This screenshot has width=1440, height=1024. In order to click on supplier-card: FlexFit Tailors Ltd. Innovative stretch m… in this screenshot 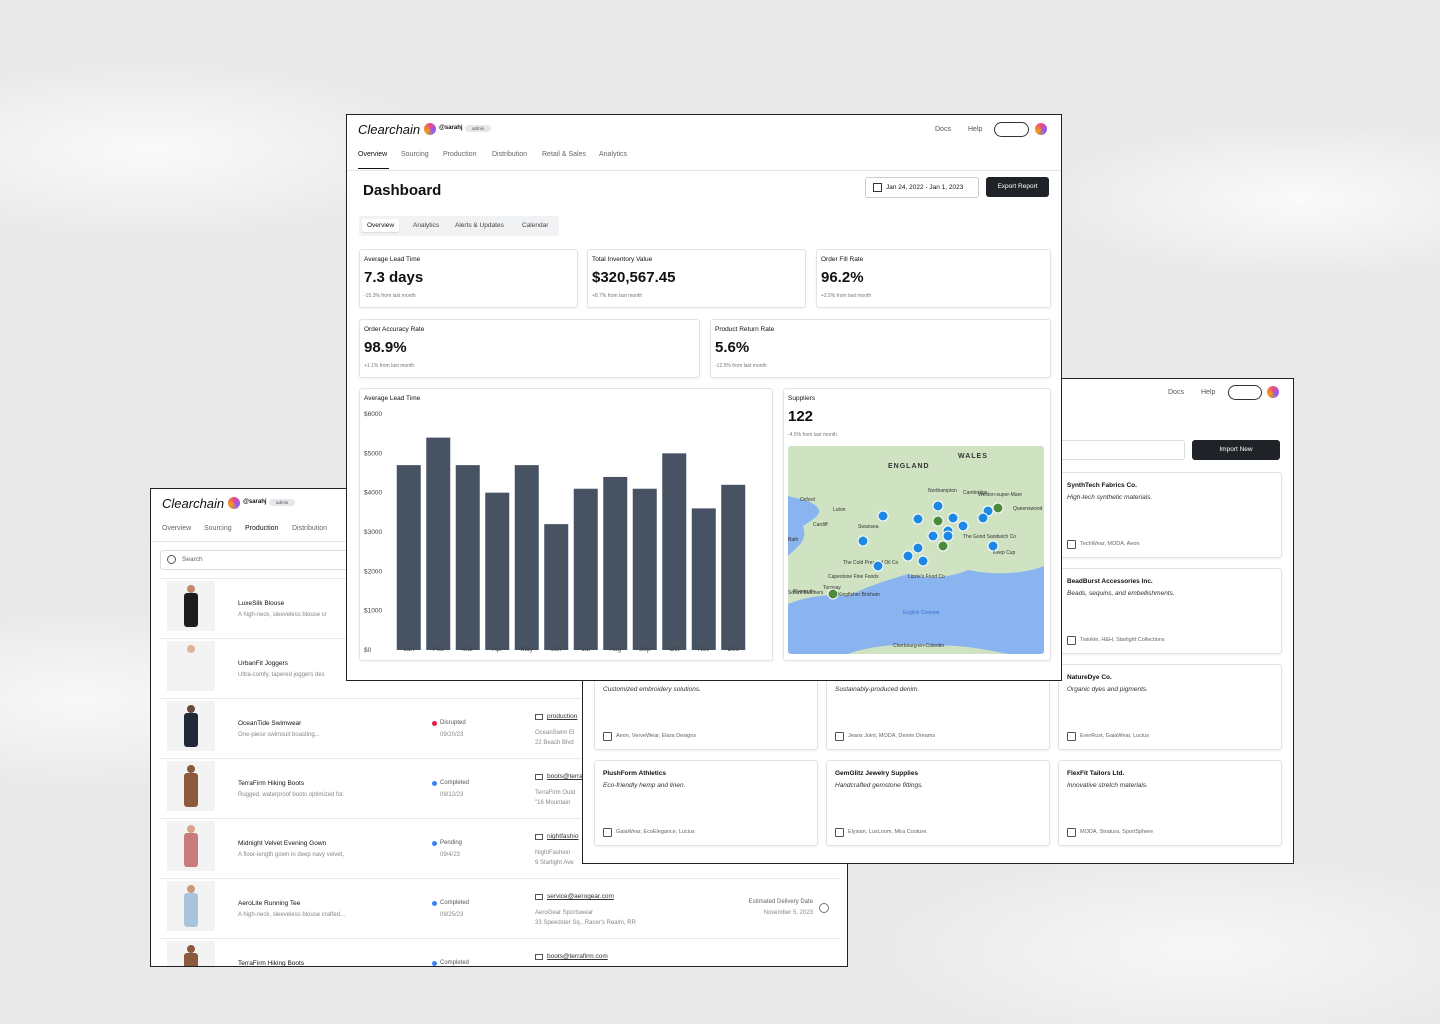, I will do `click(1170, 803)`.